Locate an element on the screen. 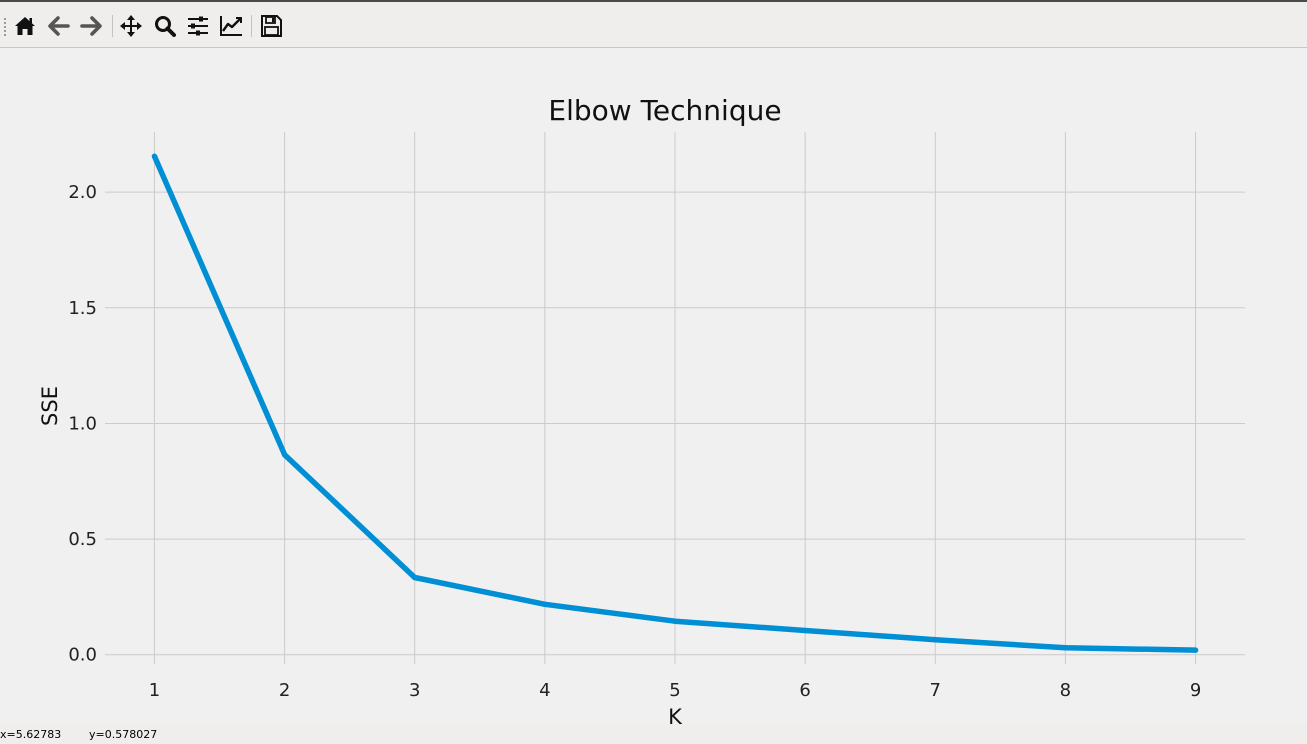 The image size is (1307, 744). pan-button is located at coordinates (131, 26).